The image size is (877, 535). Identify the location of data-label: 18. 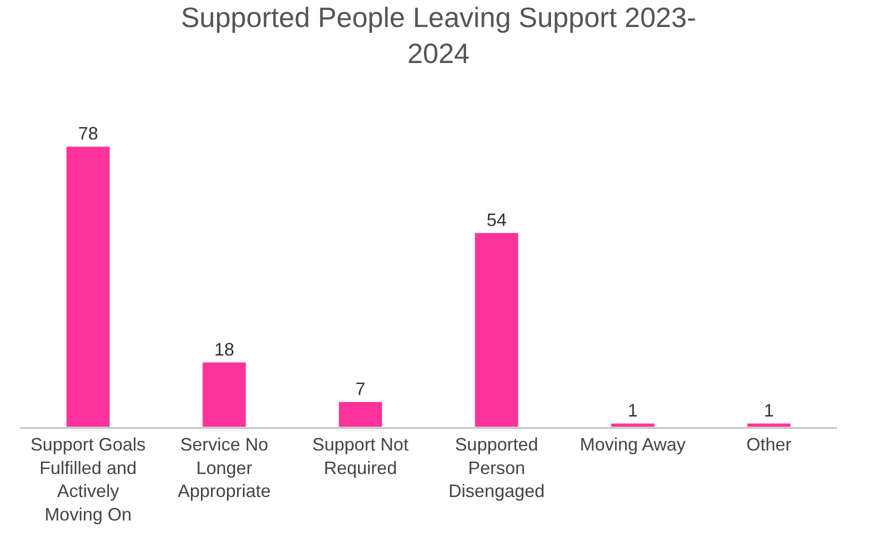
(224, 349).